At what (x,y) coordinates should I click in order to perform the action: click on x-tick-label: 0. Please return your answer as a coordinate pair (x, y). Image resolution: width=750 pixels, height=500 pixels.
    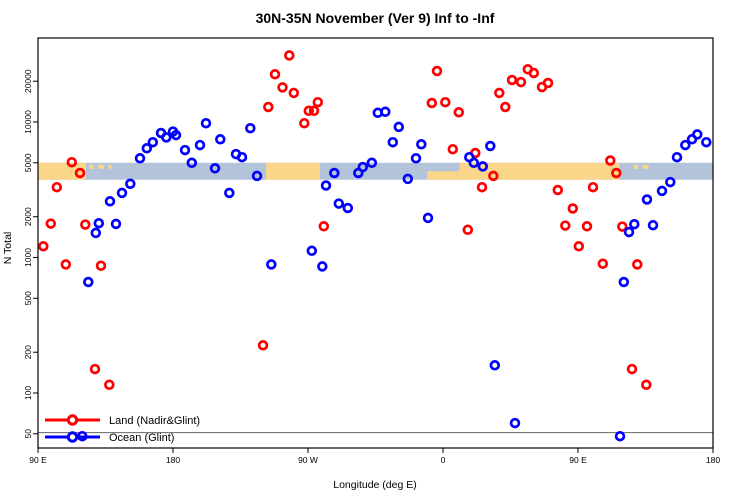
    Looking at the image, I should click on (443, 460).